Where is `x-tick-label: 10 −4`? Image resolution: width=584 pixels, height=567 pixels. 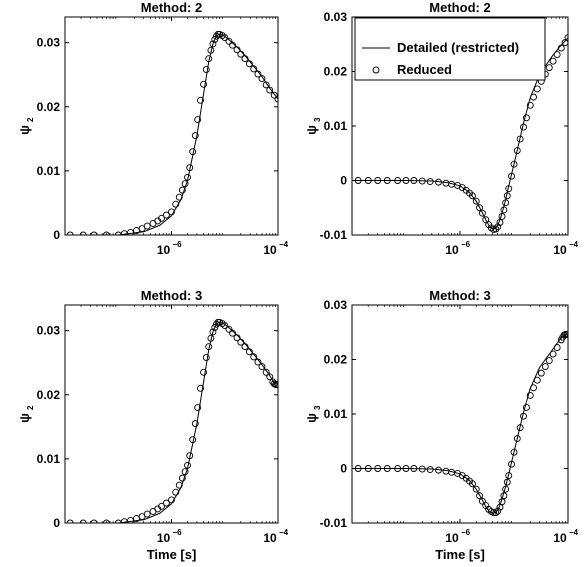
x-tick-label: 10 −4 is located at coordinates (565, 536).